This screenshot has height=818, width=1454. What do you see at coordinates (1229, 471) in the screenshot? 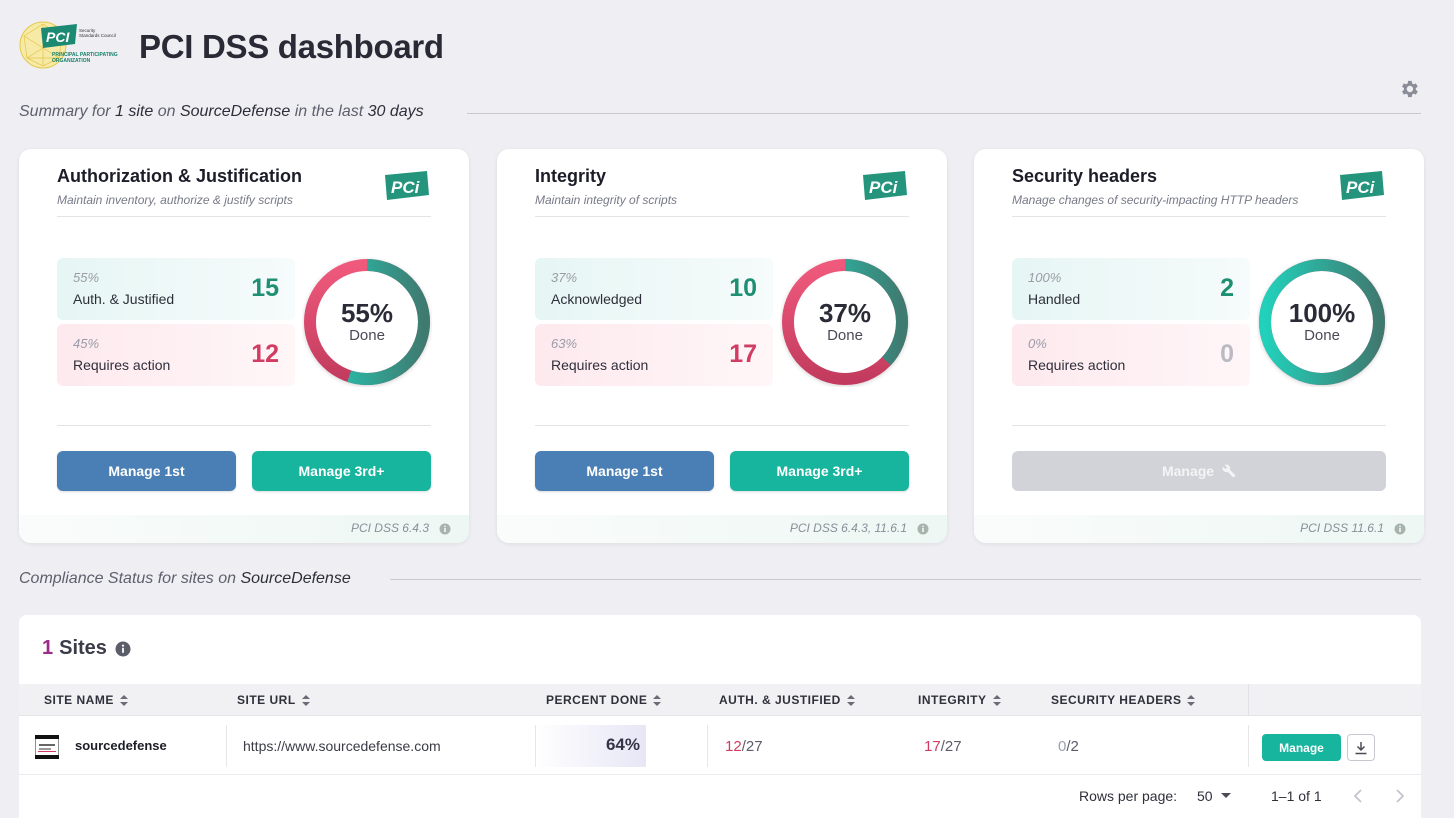
I see `wrench-icon` at bounding box center [1229, 471].